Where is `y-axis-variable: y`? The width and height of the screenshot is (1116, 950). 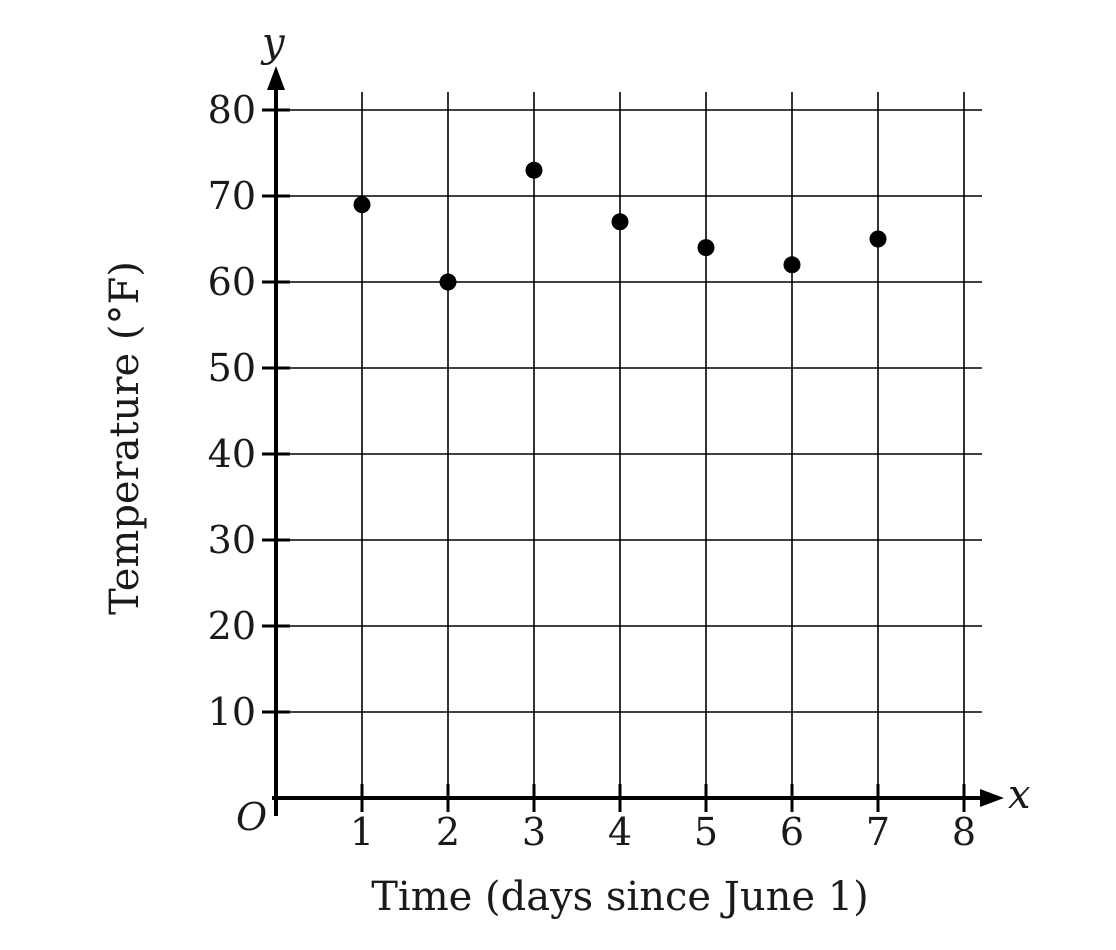
y-axis-variable: y is located at coordinates (273, 43).